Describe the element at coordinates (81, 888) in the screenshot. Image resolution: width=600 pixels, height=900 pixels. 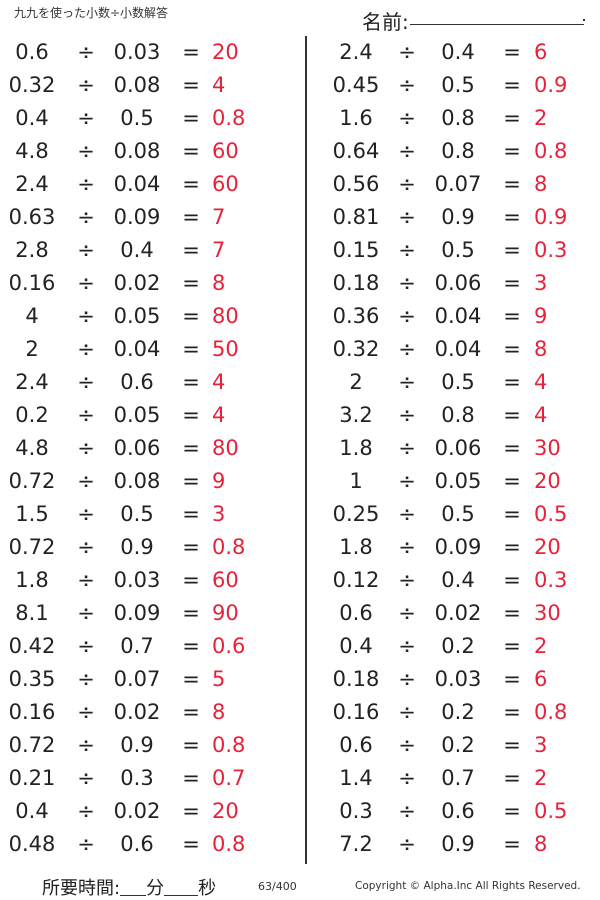
I see `time-label: 所要時間:` at that location.